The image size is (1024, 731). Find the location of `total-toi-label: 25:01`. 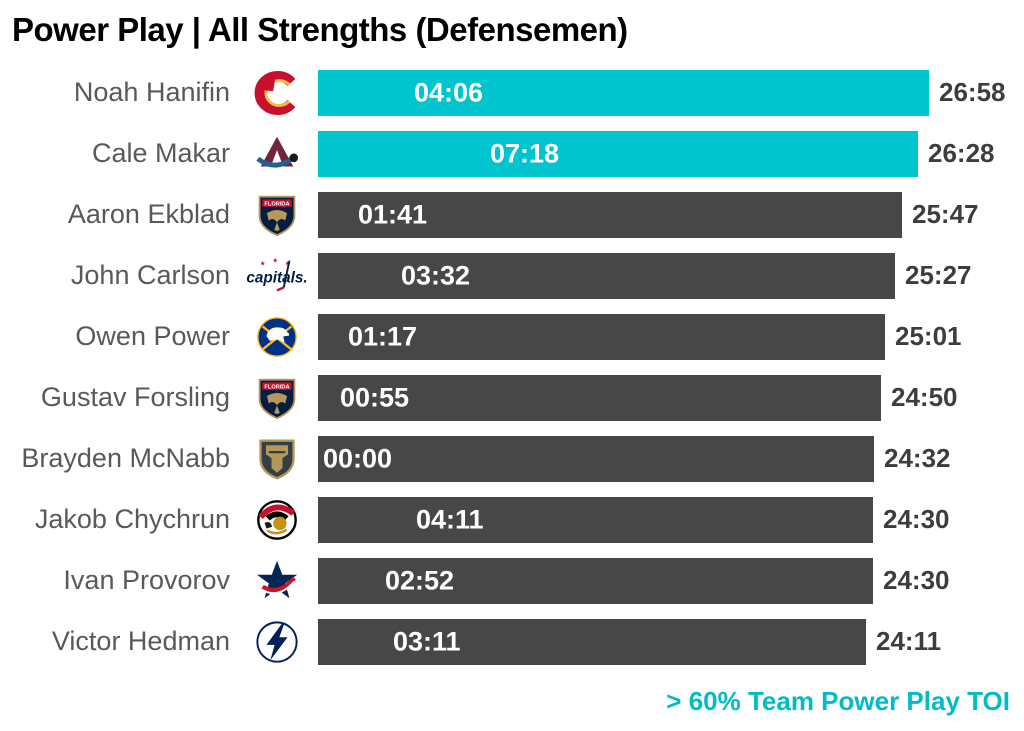

total-toi-label: 25:01 is located at coordinates (928, 336).